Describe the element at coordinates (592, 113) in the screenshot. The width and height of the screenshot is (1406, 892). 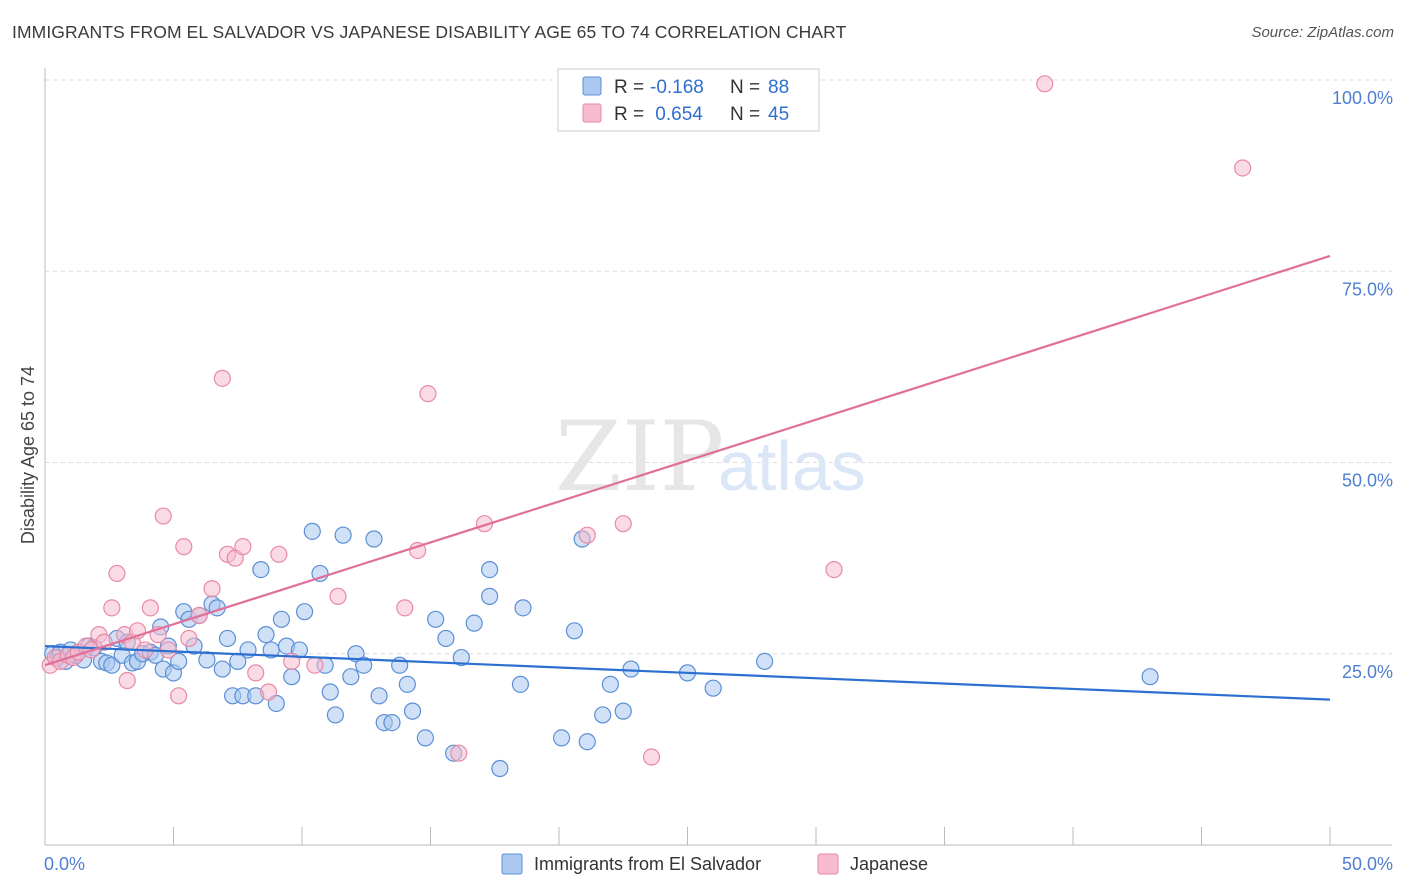
I see `legend-swatch-pink` at that location.